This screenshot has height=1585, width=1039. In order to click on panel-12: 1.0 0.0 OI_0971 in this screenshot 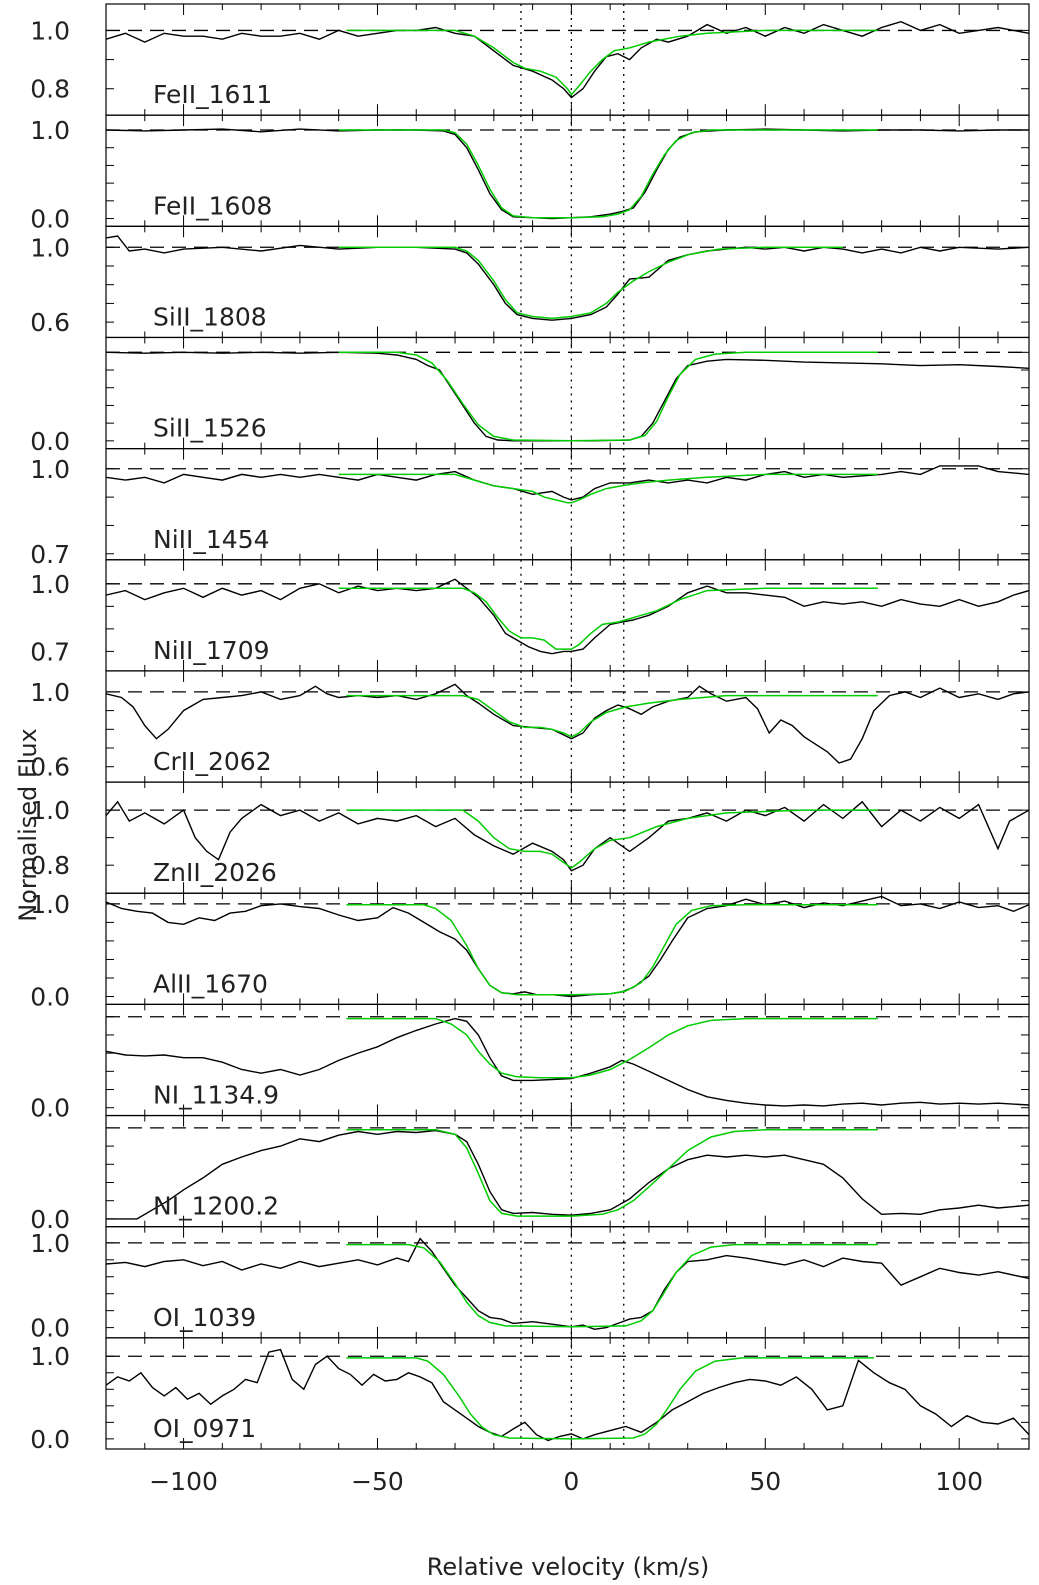, I will do `click(530, 1395)`.